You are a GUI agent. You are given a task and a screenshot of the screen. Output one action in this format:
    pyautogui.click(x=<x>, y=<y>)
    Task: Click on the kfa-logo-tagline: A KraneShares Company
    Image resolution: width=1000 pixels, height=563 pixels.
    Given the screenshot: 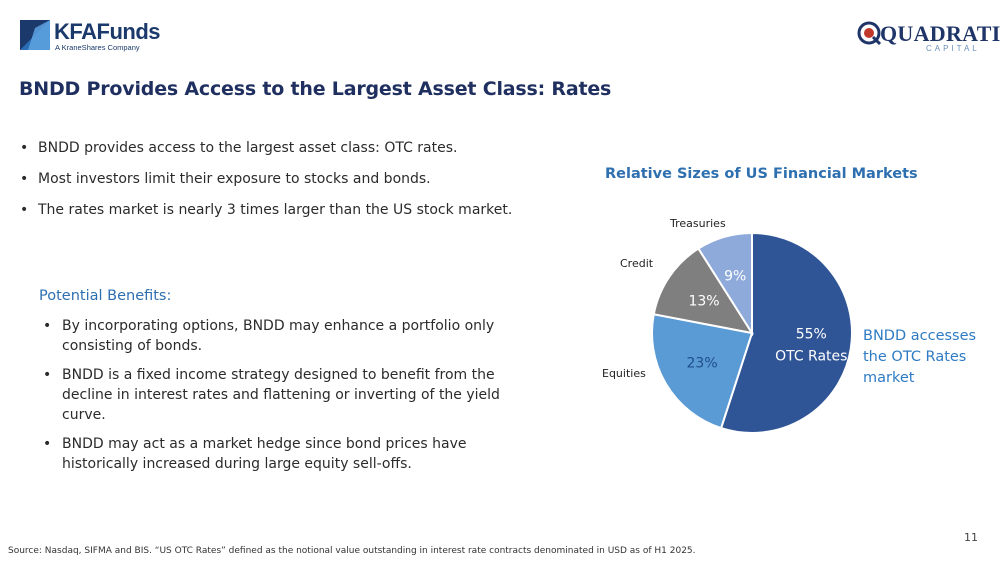 What is the action you would take?
    pyautogui.click(x=97, y=47)
    